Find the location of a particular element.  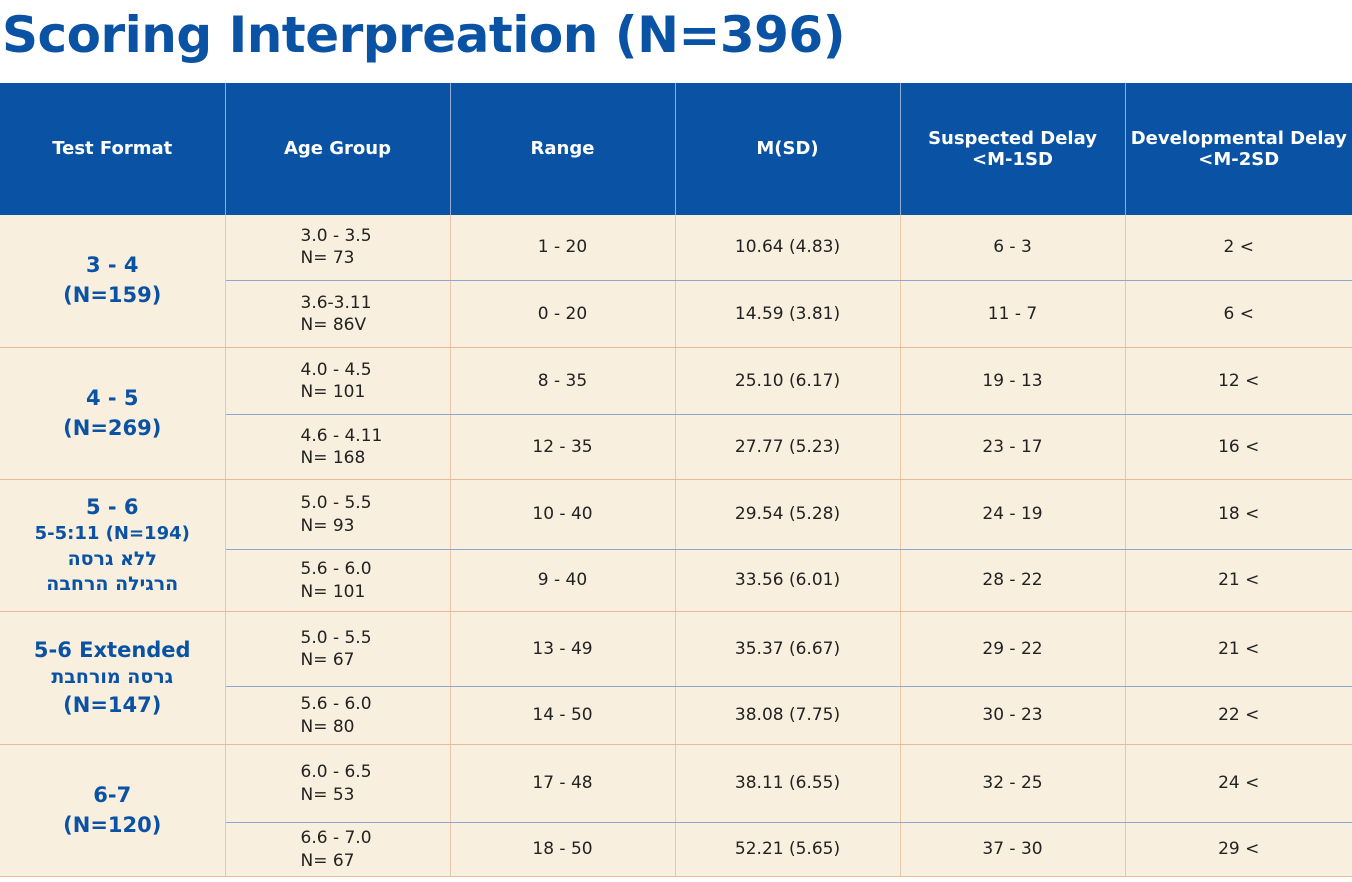

suspected-delay-cell: 24 - 19 is located at coordinates (1013, 514).